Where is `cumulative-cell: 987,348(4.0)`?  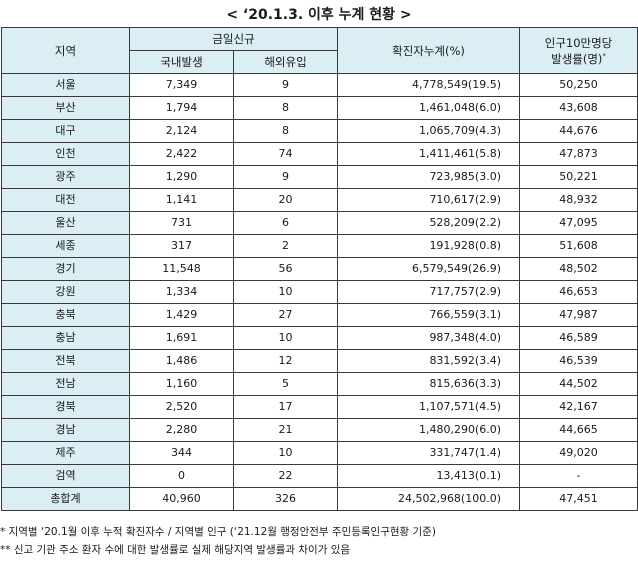
cumulative-cell: 987,348(4.0) is located at coordinates (429, 338).